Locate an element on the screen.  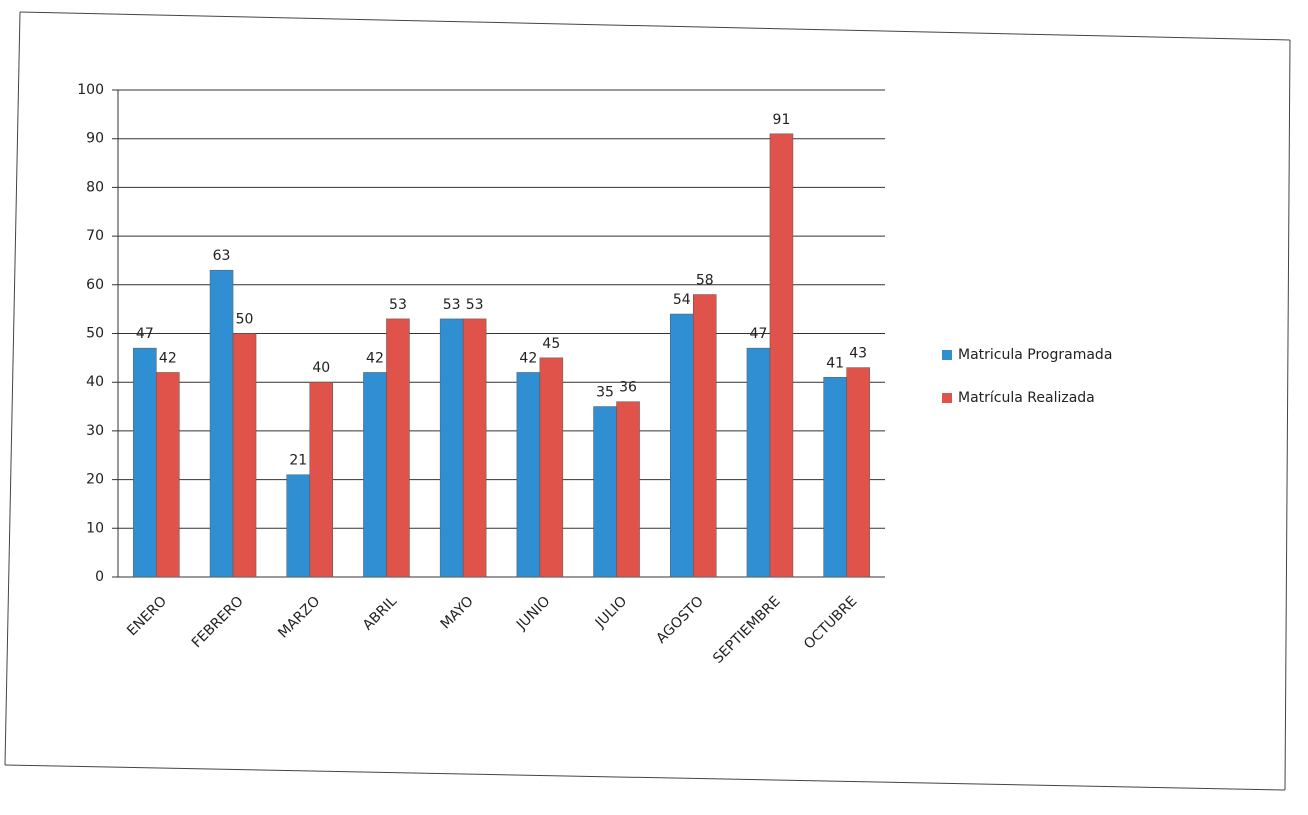
y-tick-label: 20 is located at coordinates (95, 480).